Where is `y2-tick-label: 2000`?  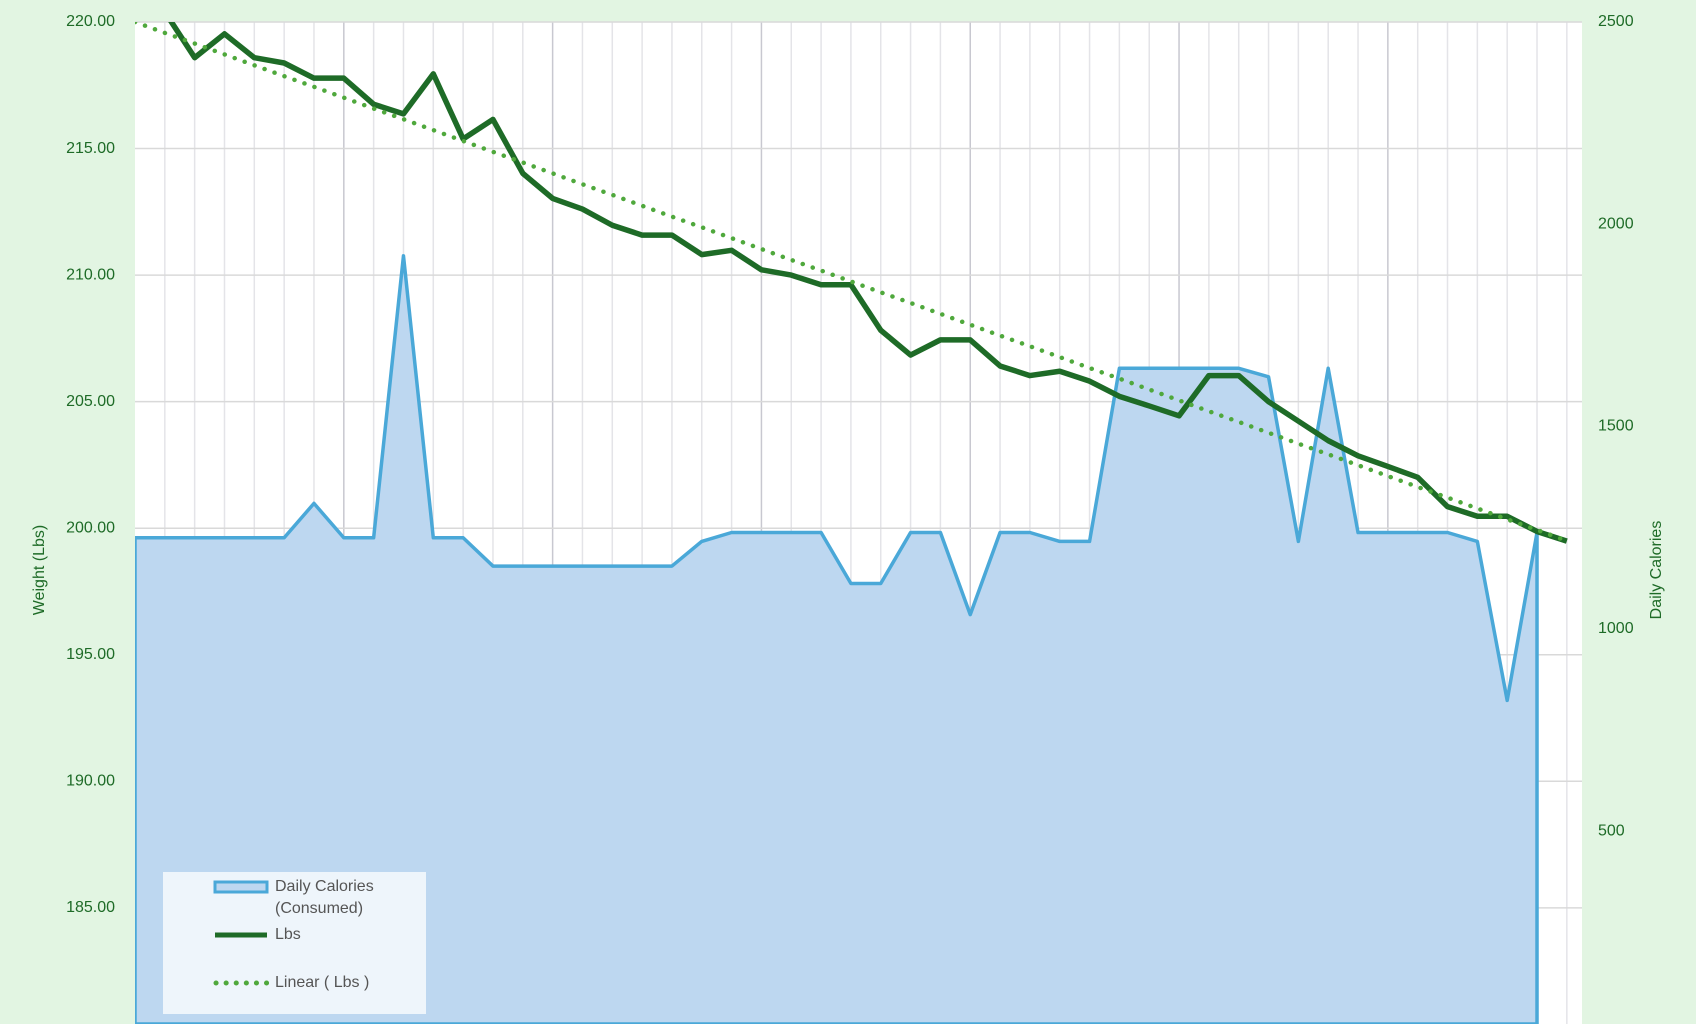
y2-tick-label: 2000 is located at coordinates (1616, 223).